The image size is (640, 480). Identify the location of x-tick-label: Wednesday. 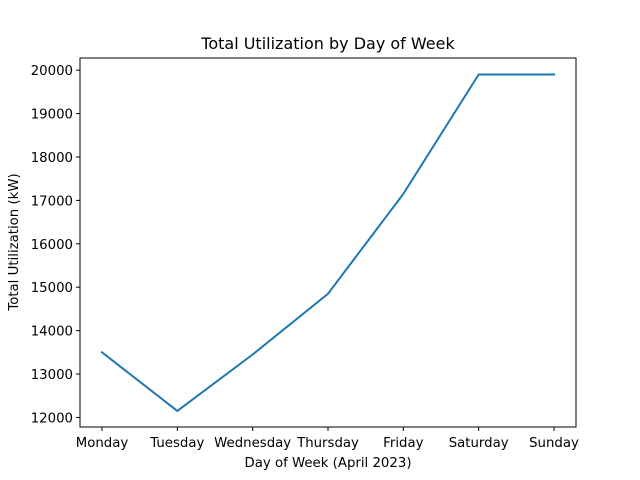
(252, 443).